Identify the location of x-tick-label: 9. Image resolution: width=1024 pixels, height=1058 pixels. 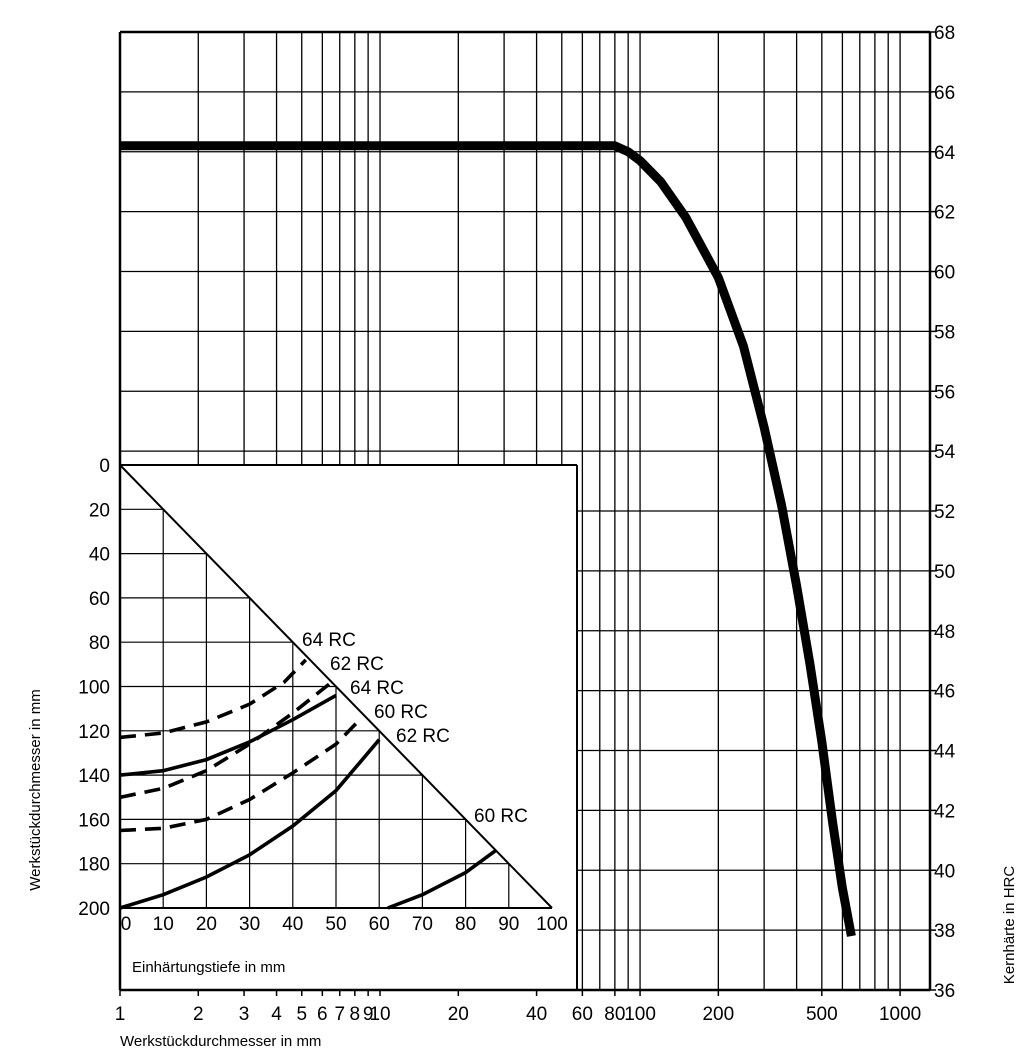
(368, 1014).